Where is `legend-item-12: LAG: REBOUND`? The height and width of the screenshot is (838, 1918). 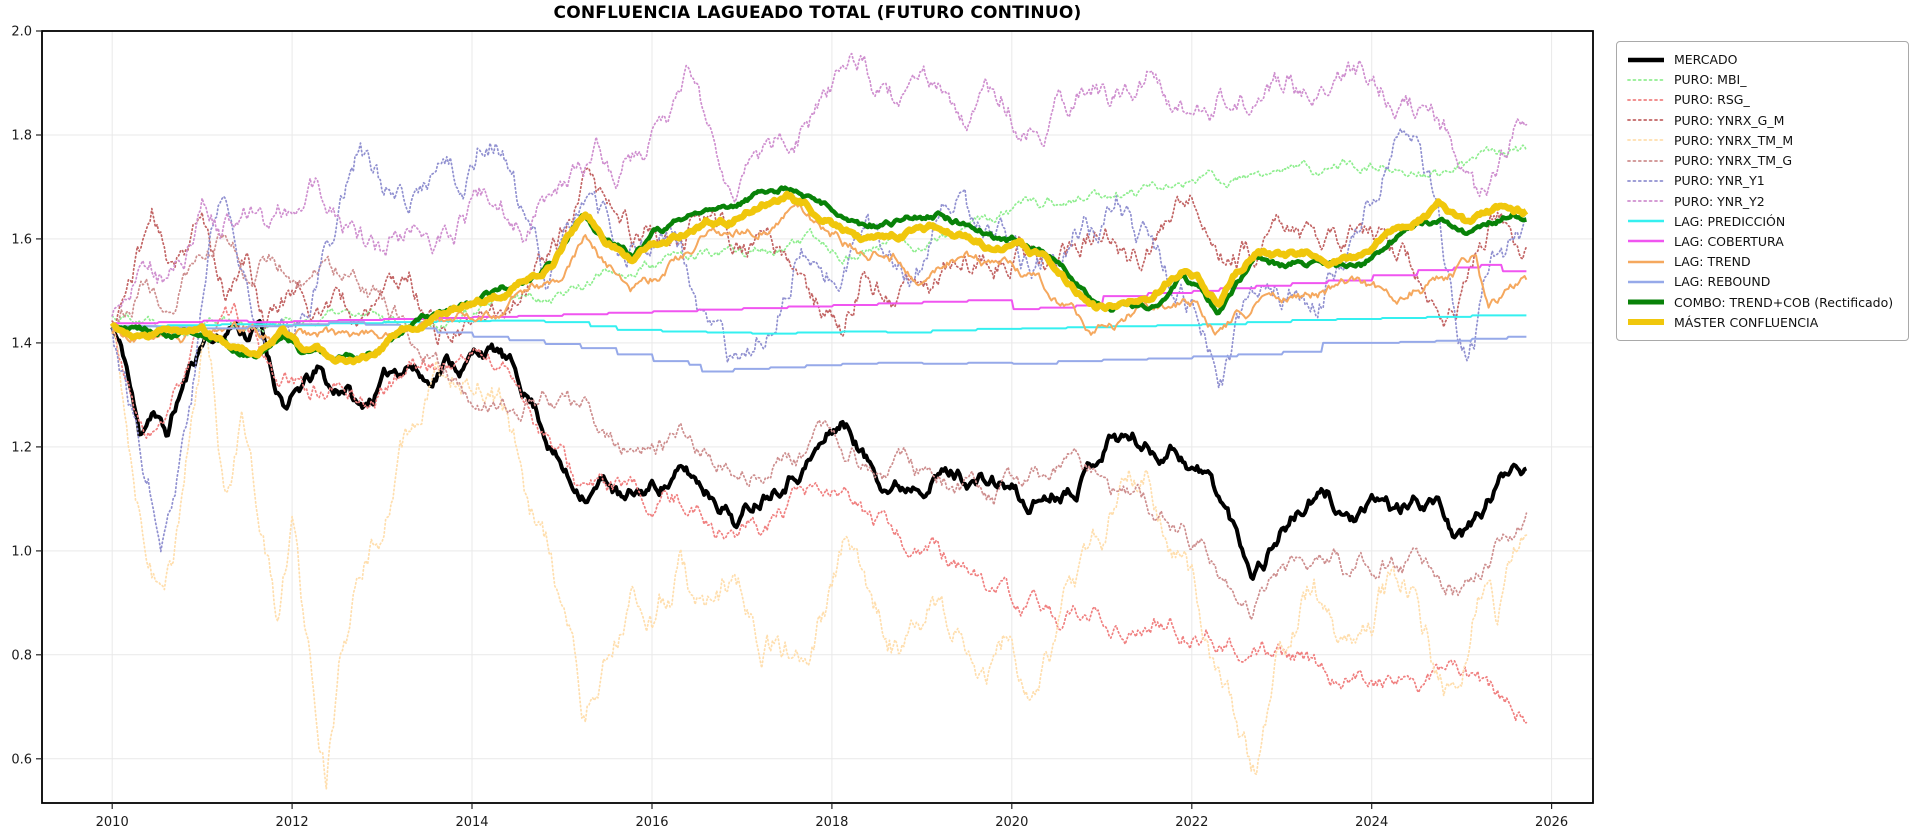
legend-item-12: LAG: REBOUND is located at coordinates (1762, 281).